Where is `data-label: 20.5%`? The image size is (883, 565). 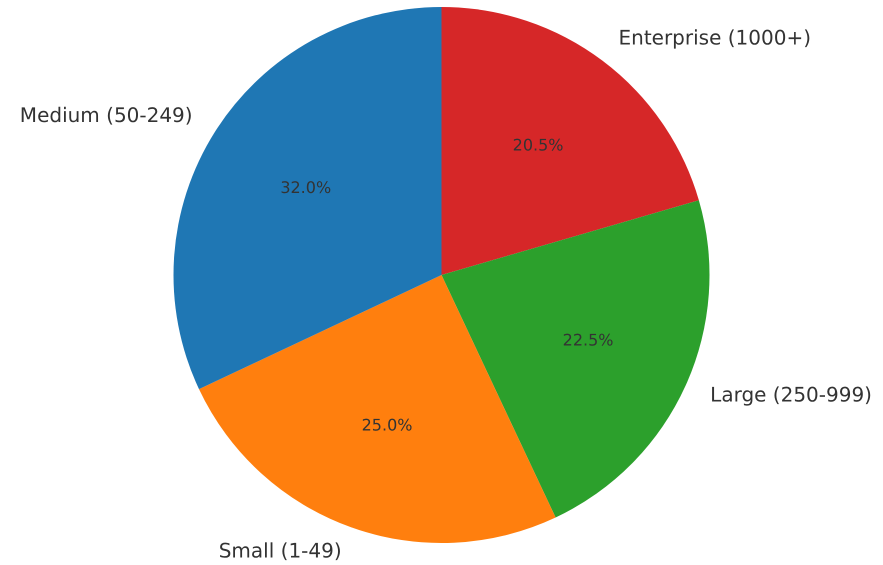 data-label: 20.5% is located at coordinates (538, 145).